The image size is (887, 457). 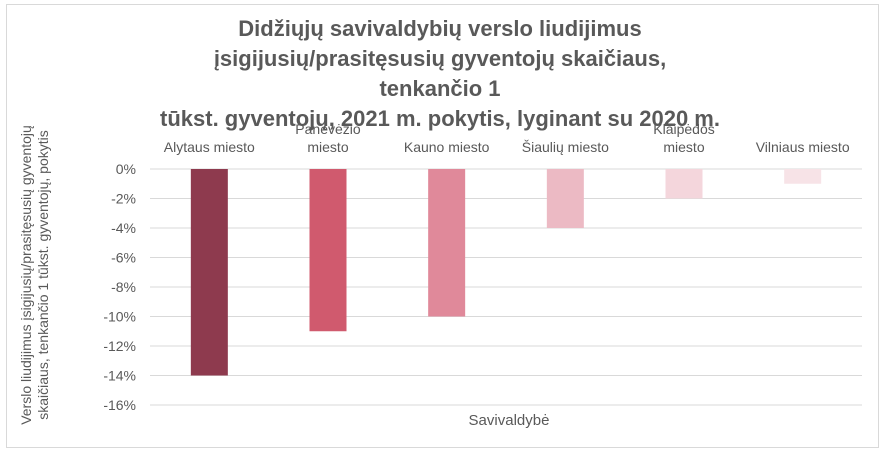 What do you see at coordinates (209, 147) in the screenshot?
I see `category-label: Alytaus miesto` at bounding box center [209, 147].